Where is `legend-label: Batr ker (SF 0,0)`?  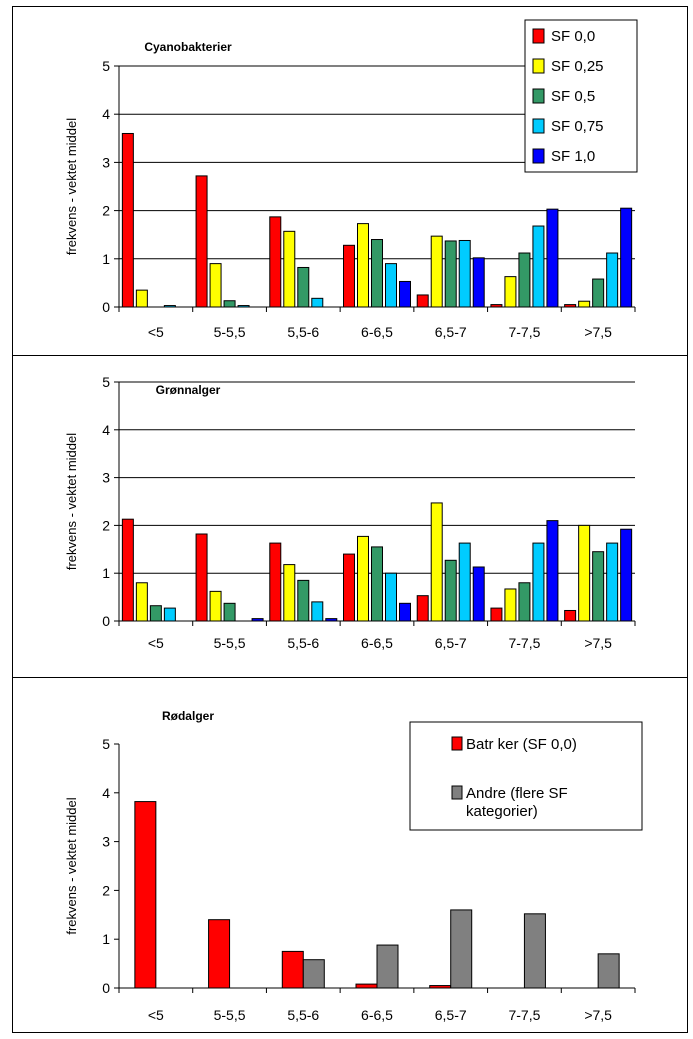
legend-label: Batr ker (SF 0,0) is located at coordinates (521, 744).